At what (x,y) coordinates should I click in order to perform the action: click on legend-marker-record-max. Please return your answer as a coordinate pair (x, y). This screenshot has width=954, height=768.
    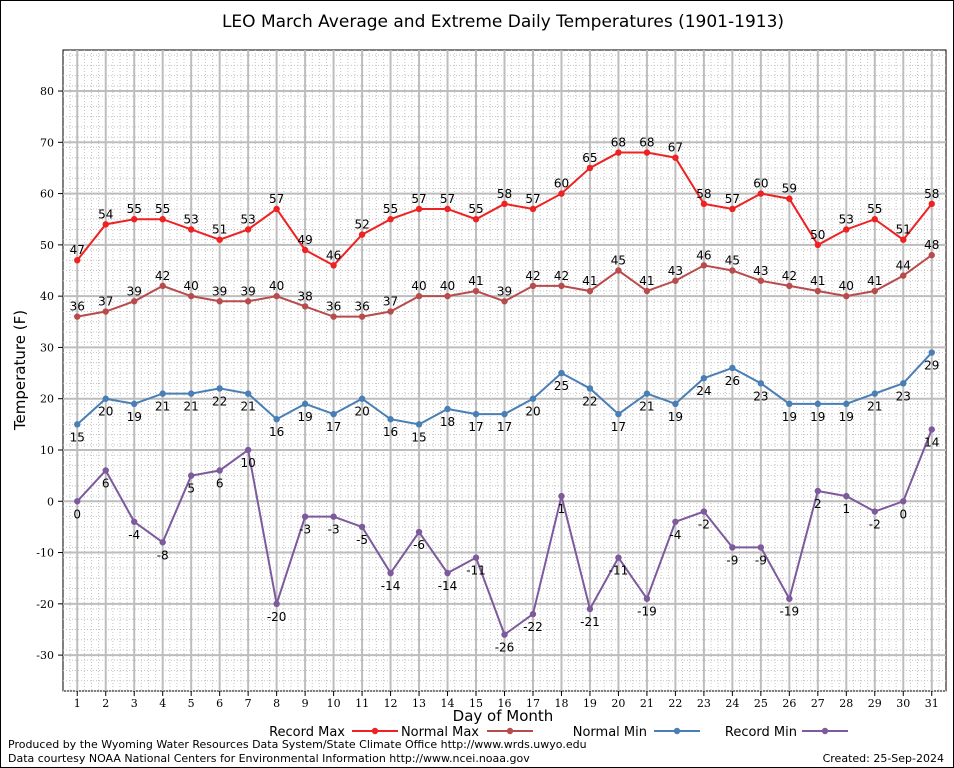
    Looking at the image, I should click on (375, 731).